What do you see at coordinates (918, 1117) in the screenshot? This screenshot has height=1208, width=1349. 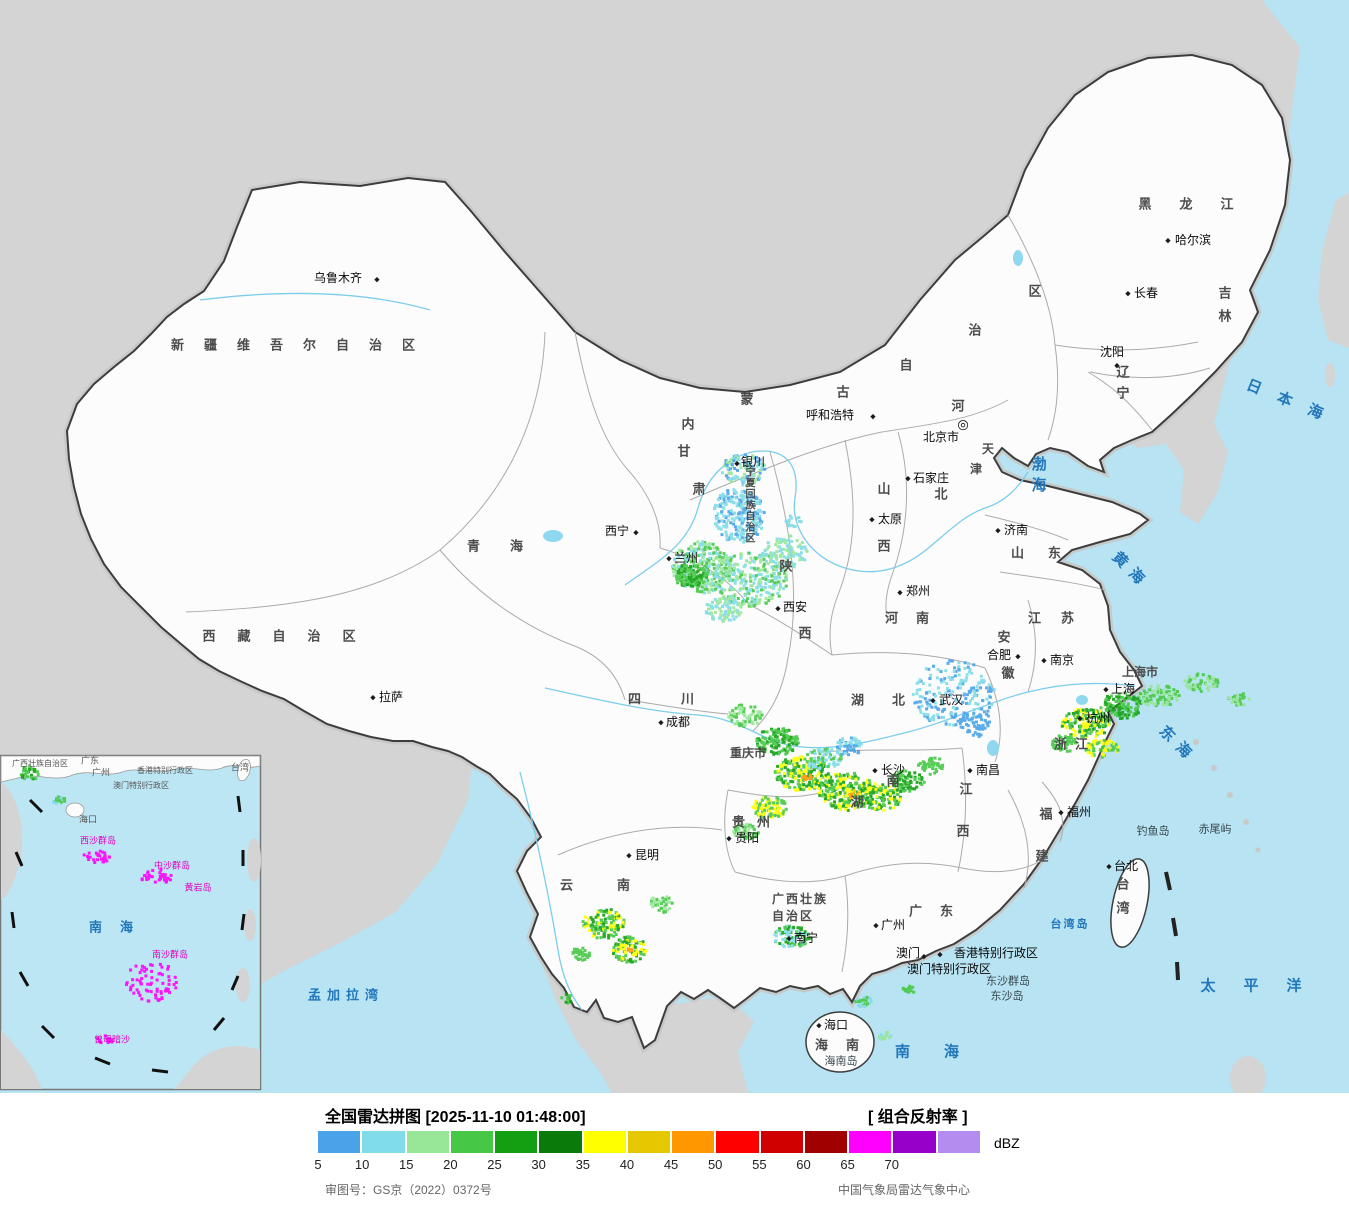 I see `product-name: [ 组合反射率 ]` at bounding box center [918, 1117].